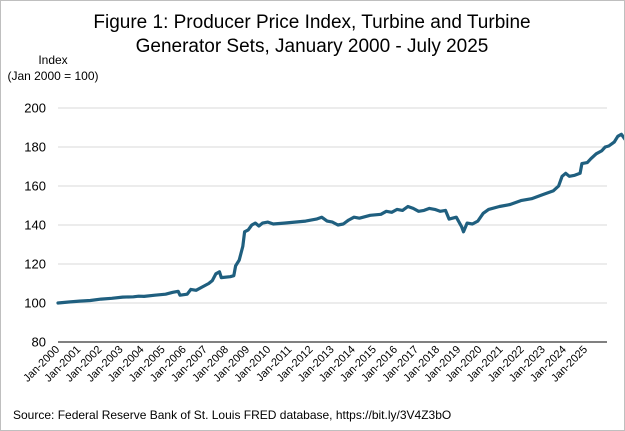 Image resolution: width=625 pixels, height=431 pixels. Describe the element at coordinates (52, 76) in the screenshot. I see `y-axis-label-line-2: (Jan 2000 = 100)` at that location.